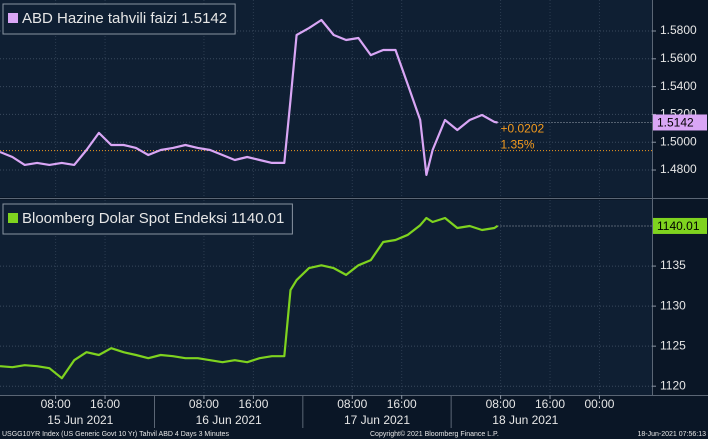 This screenshot has width=708, height=439. Describe the element at coordinates (204, 18) in the screenshot. I see `legend-value: 1.5142` at that location.